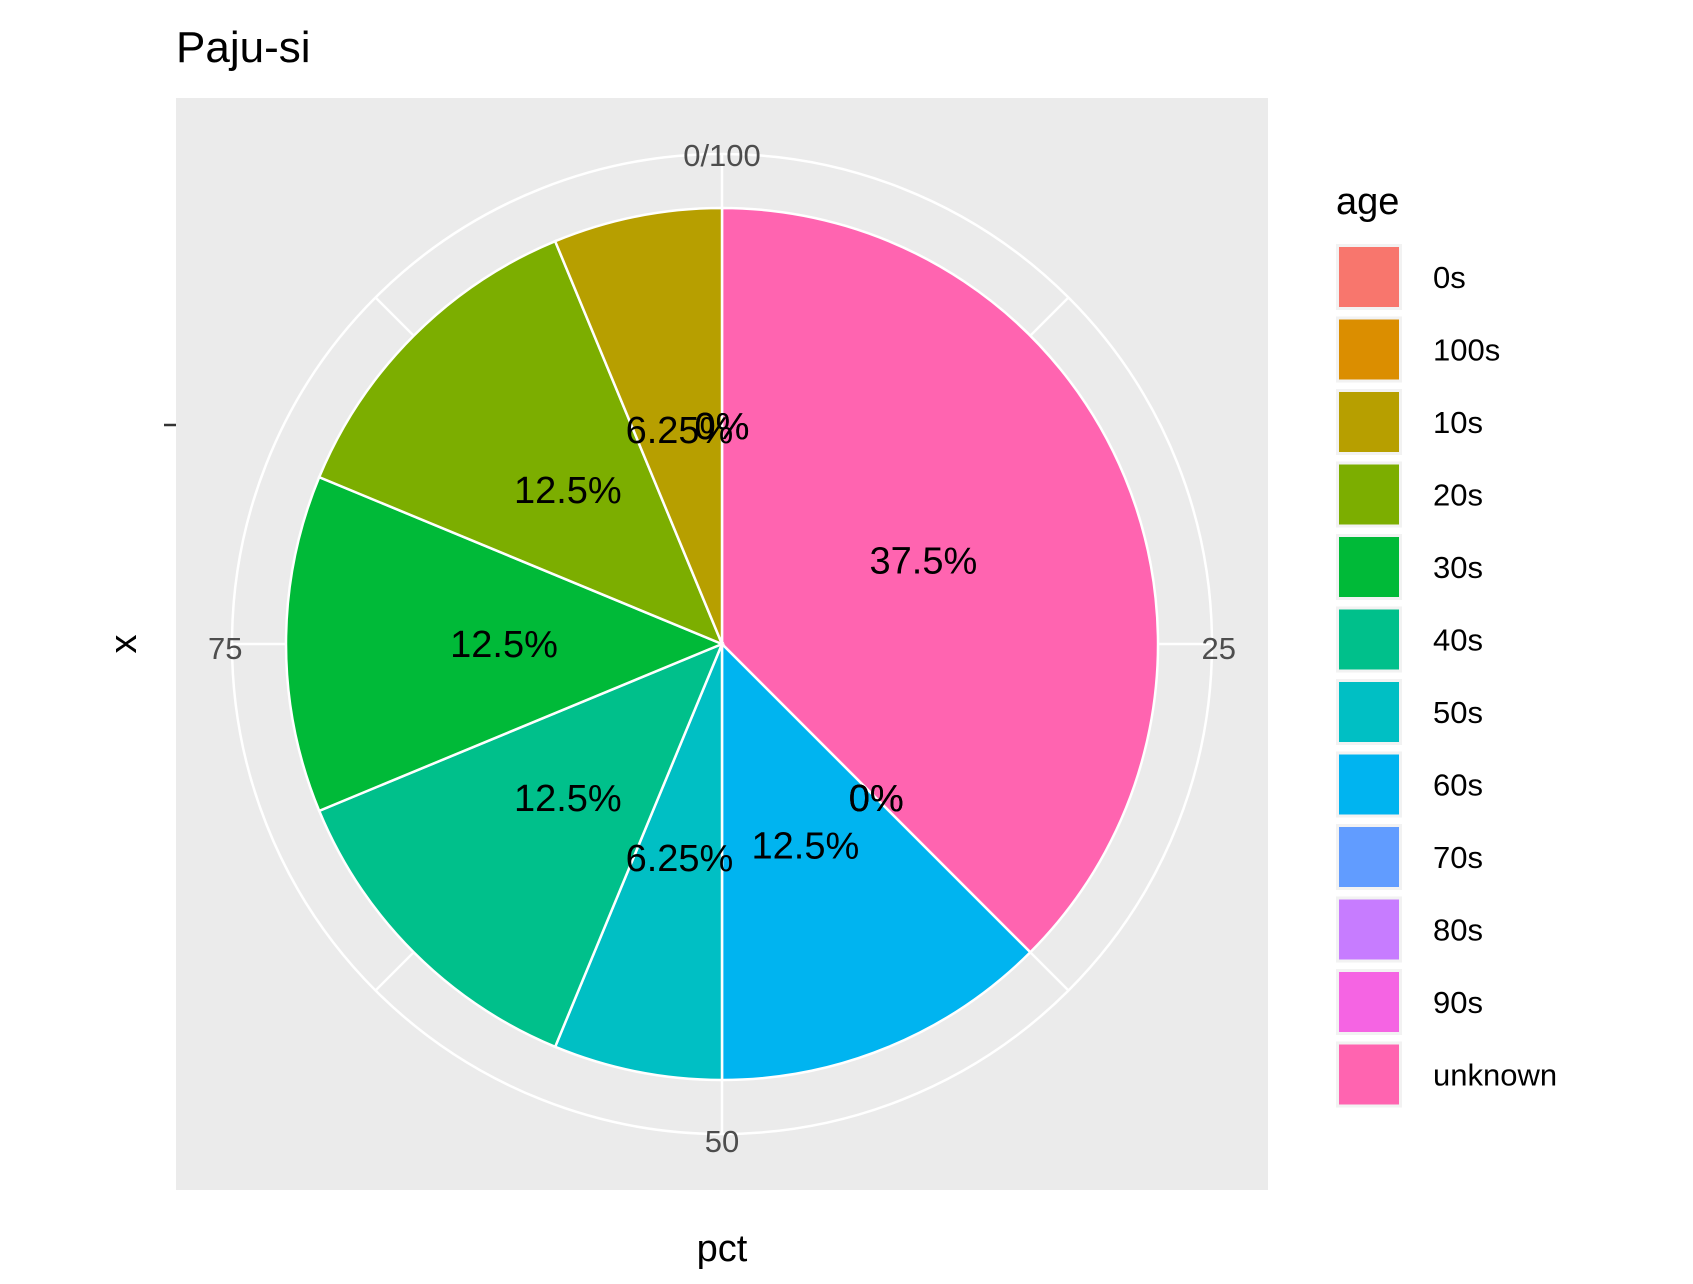 Image resolution: width=1693 pixels, height=1284 pixels. Describe the element at coordinates (1369, 277) in the screenshot. I see `legend-swatch-0s` at that location.